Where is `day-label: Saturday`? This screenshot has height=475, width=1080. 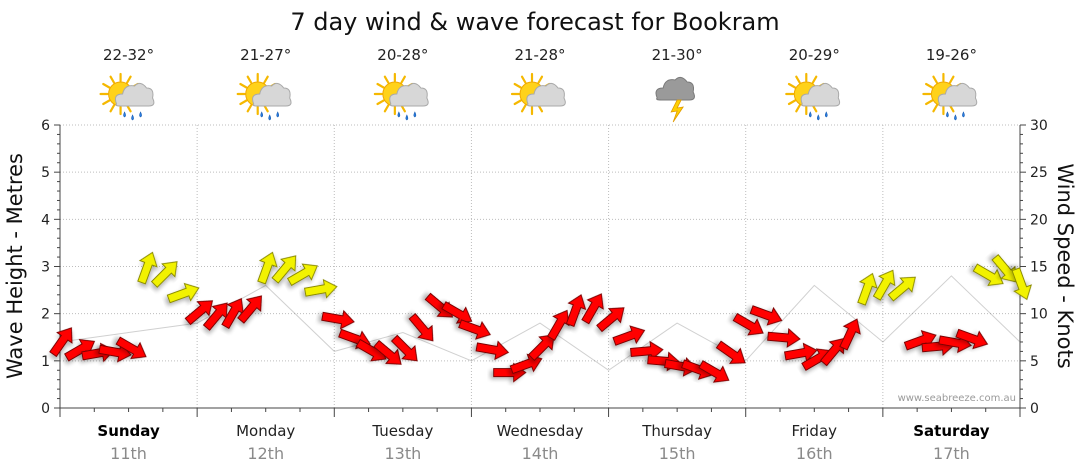
day-label: Saturday is located at coordinates (951, 431).